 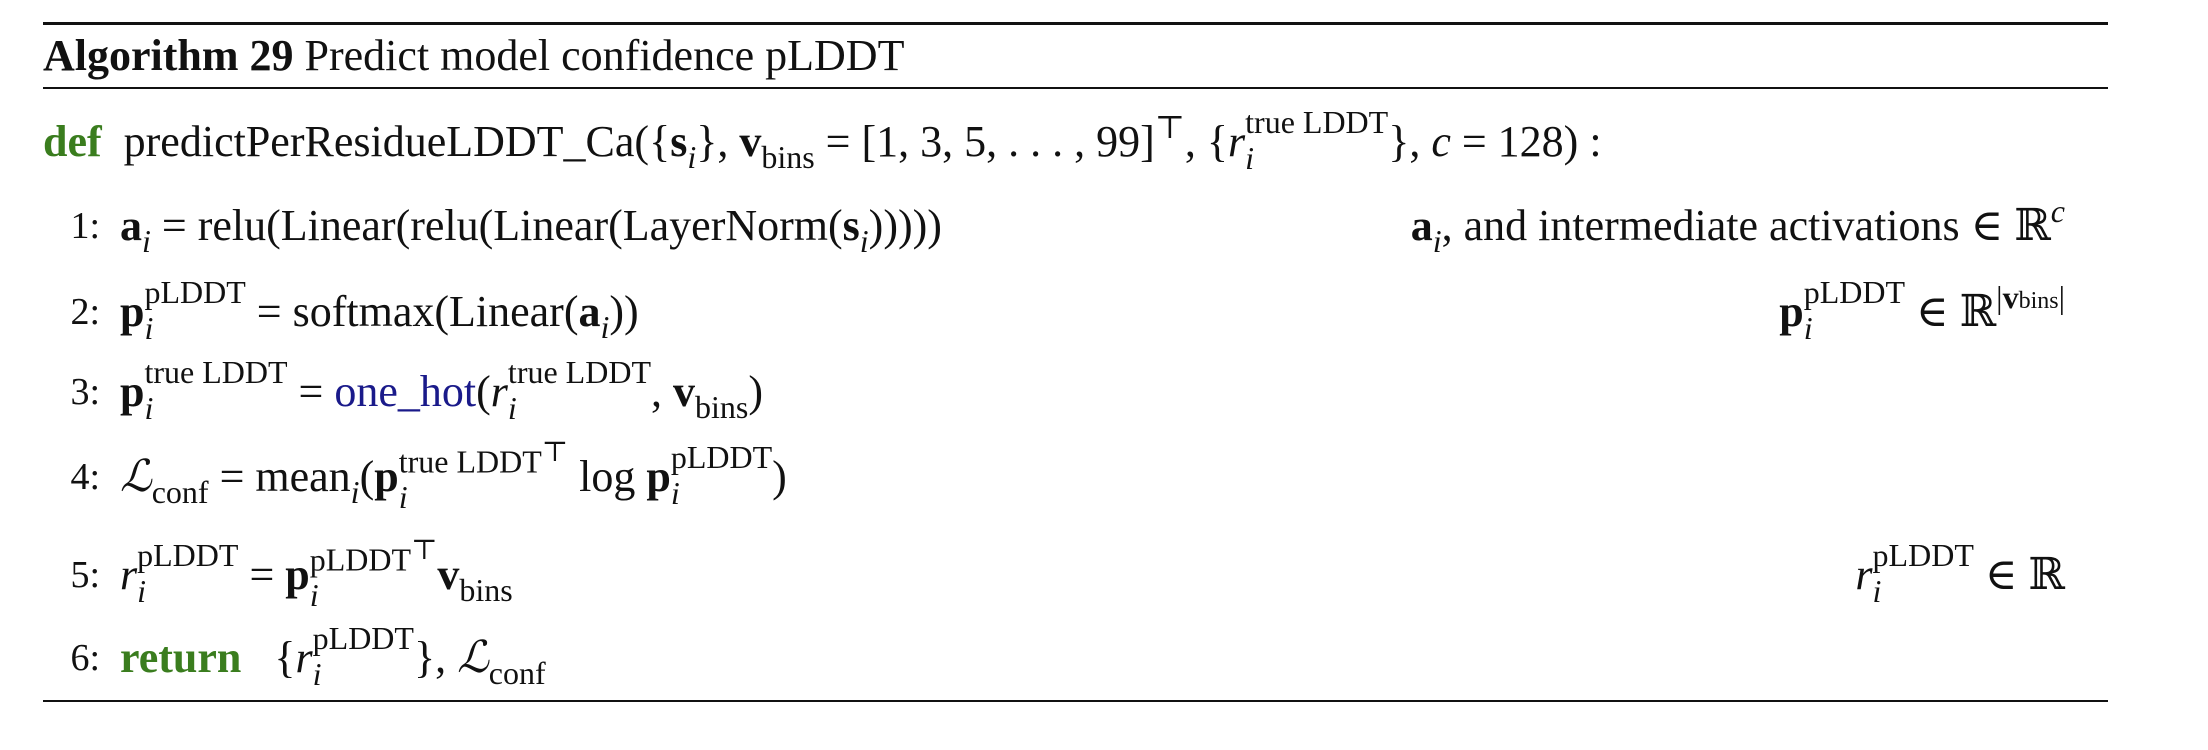 What do you see at coordinates (85, 226) in the screenshot?
I see `step-number: 1:` at bounding box center [85, 226].